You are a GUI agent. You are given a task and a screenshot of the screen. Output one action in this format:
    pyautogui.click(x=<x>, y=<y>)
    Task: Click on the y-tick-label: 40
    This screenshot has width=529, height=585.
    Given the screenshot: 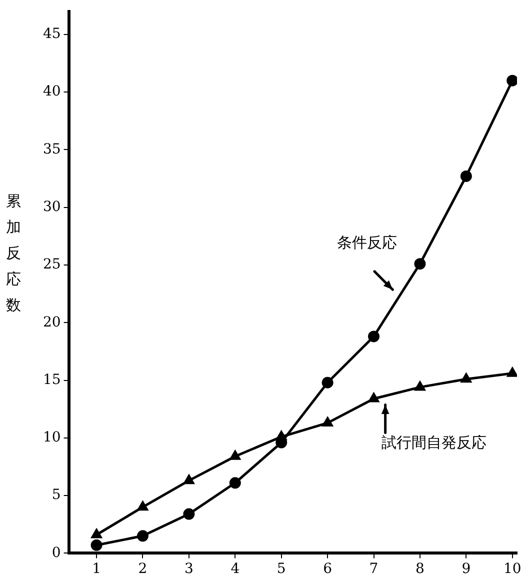 What is the action you would take?
    pyautogui.click(x=51, y=92)
    